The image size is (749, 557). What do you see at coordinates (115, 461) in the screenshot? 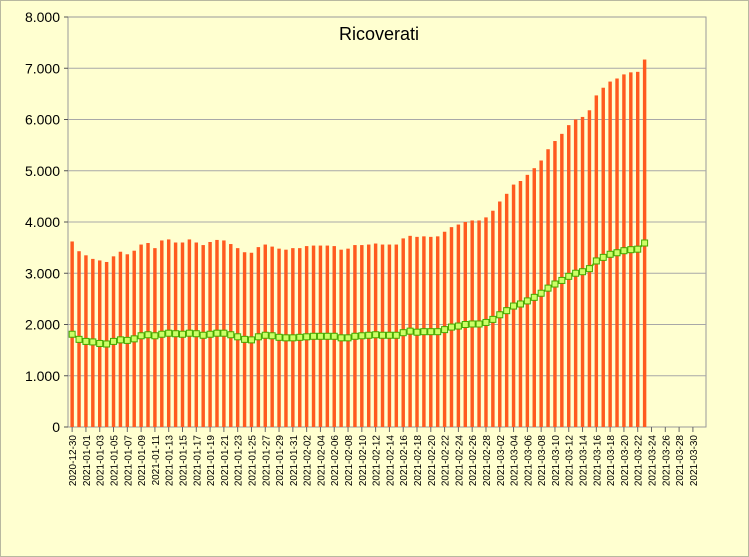
I see `x-tick-label: 2021-01-05` at bounding box center [115, 461].